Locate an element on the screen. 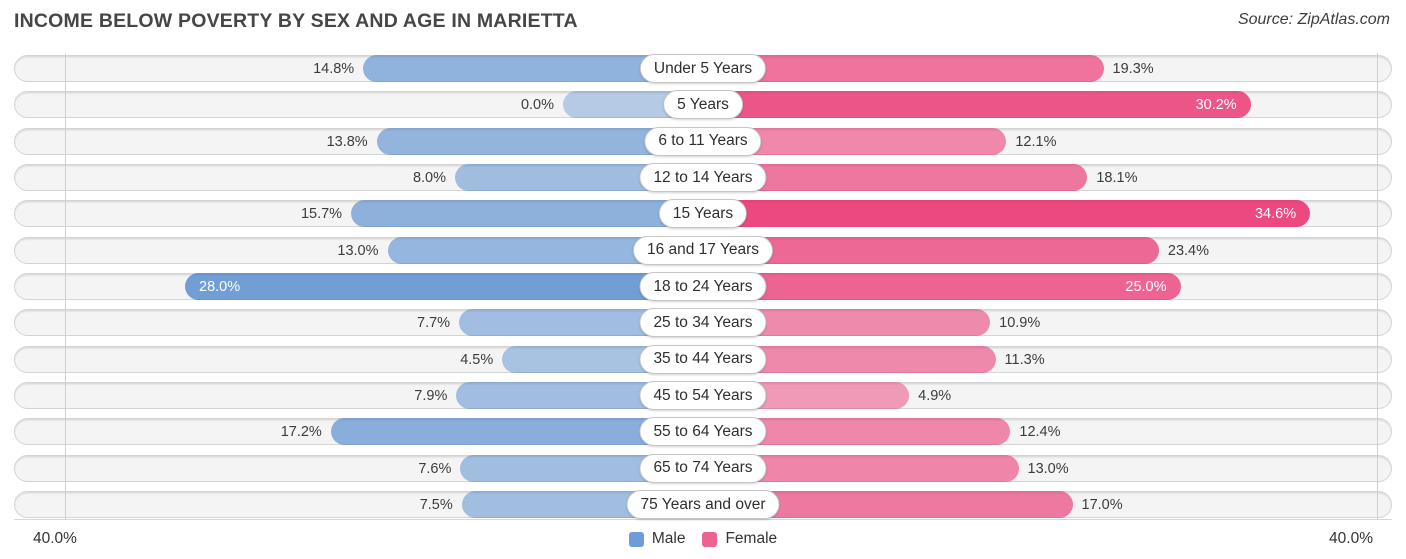 The width and height of the screenshot is (1406, 559). legend-label: Male is located at coordinates (668, 538).